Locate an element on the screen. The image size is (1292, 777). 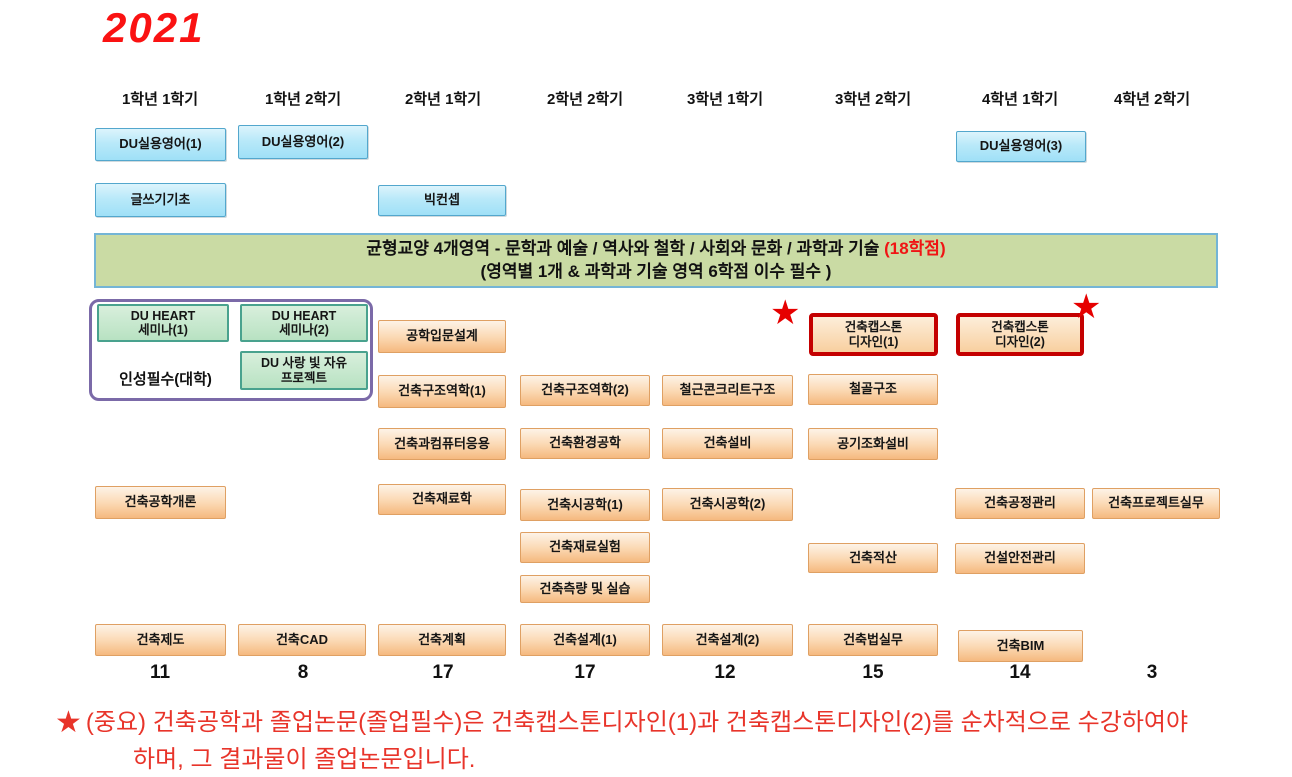
course-arch-surveying-practice: 건축측량 및 실습 is located at coordinates (585, 589).